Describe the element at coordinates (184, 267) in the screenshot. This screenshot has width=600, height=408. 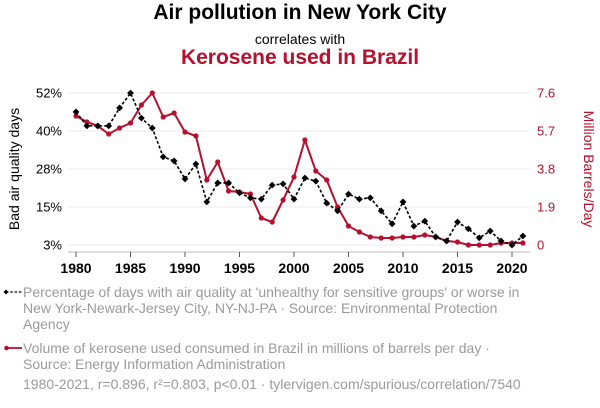
I see `x-tick-label: 1990` at that location.